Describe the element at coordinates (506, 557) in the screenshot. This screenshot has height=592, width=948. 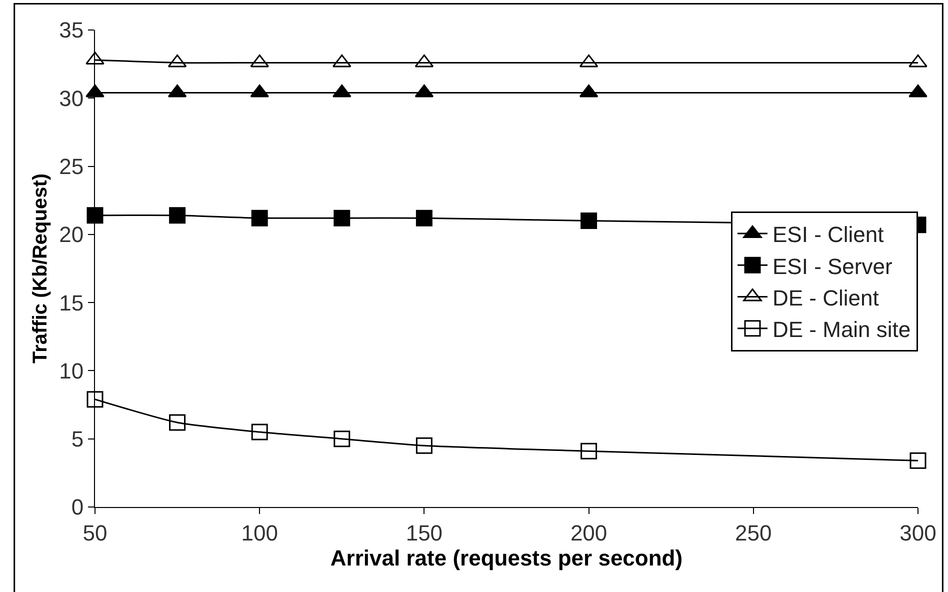
I see `x-axis-title: Arrival rate (requests per second)` at that location.